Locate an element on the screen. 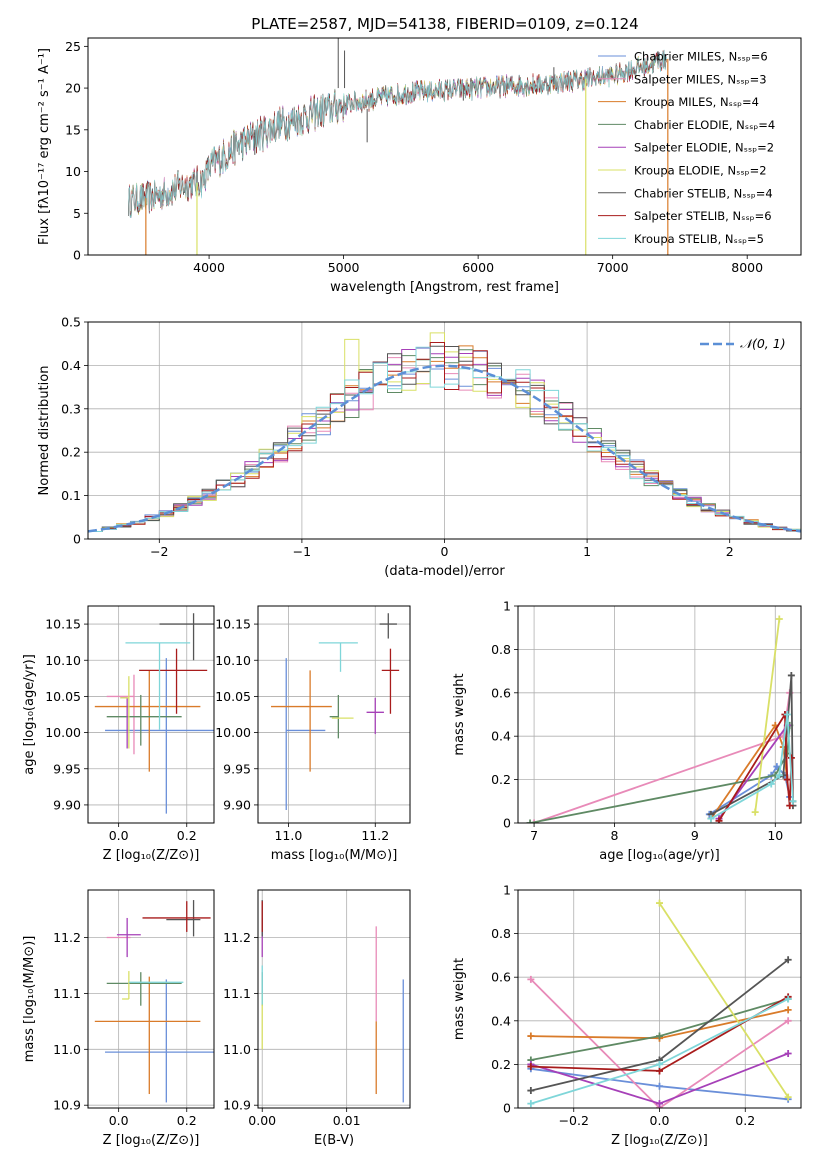  x-tick-label: 11.0 is located at coordinates (288, 835).